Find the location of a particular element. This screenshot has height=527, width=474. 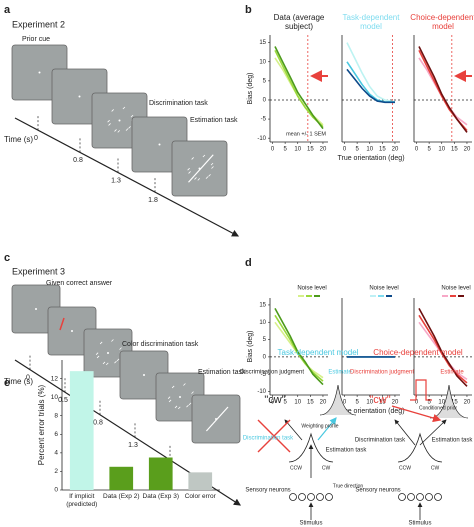

conditioned-prior is located at coordinates (421, 390).